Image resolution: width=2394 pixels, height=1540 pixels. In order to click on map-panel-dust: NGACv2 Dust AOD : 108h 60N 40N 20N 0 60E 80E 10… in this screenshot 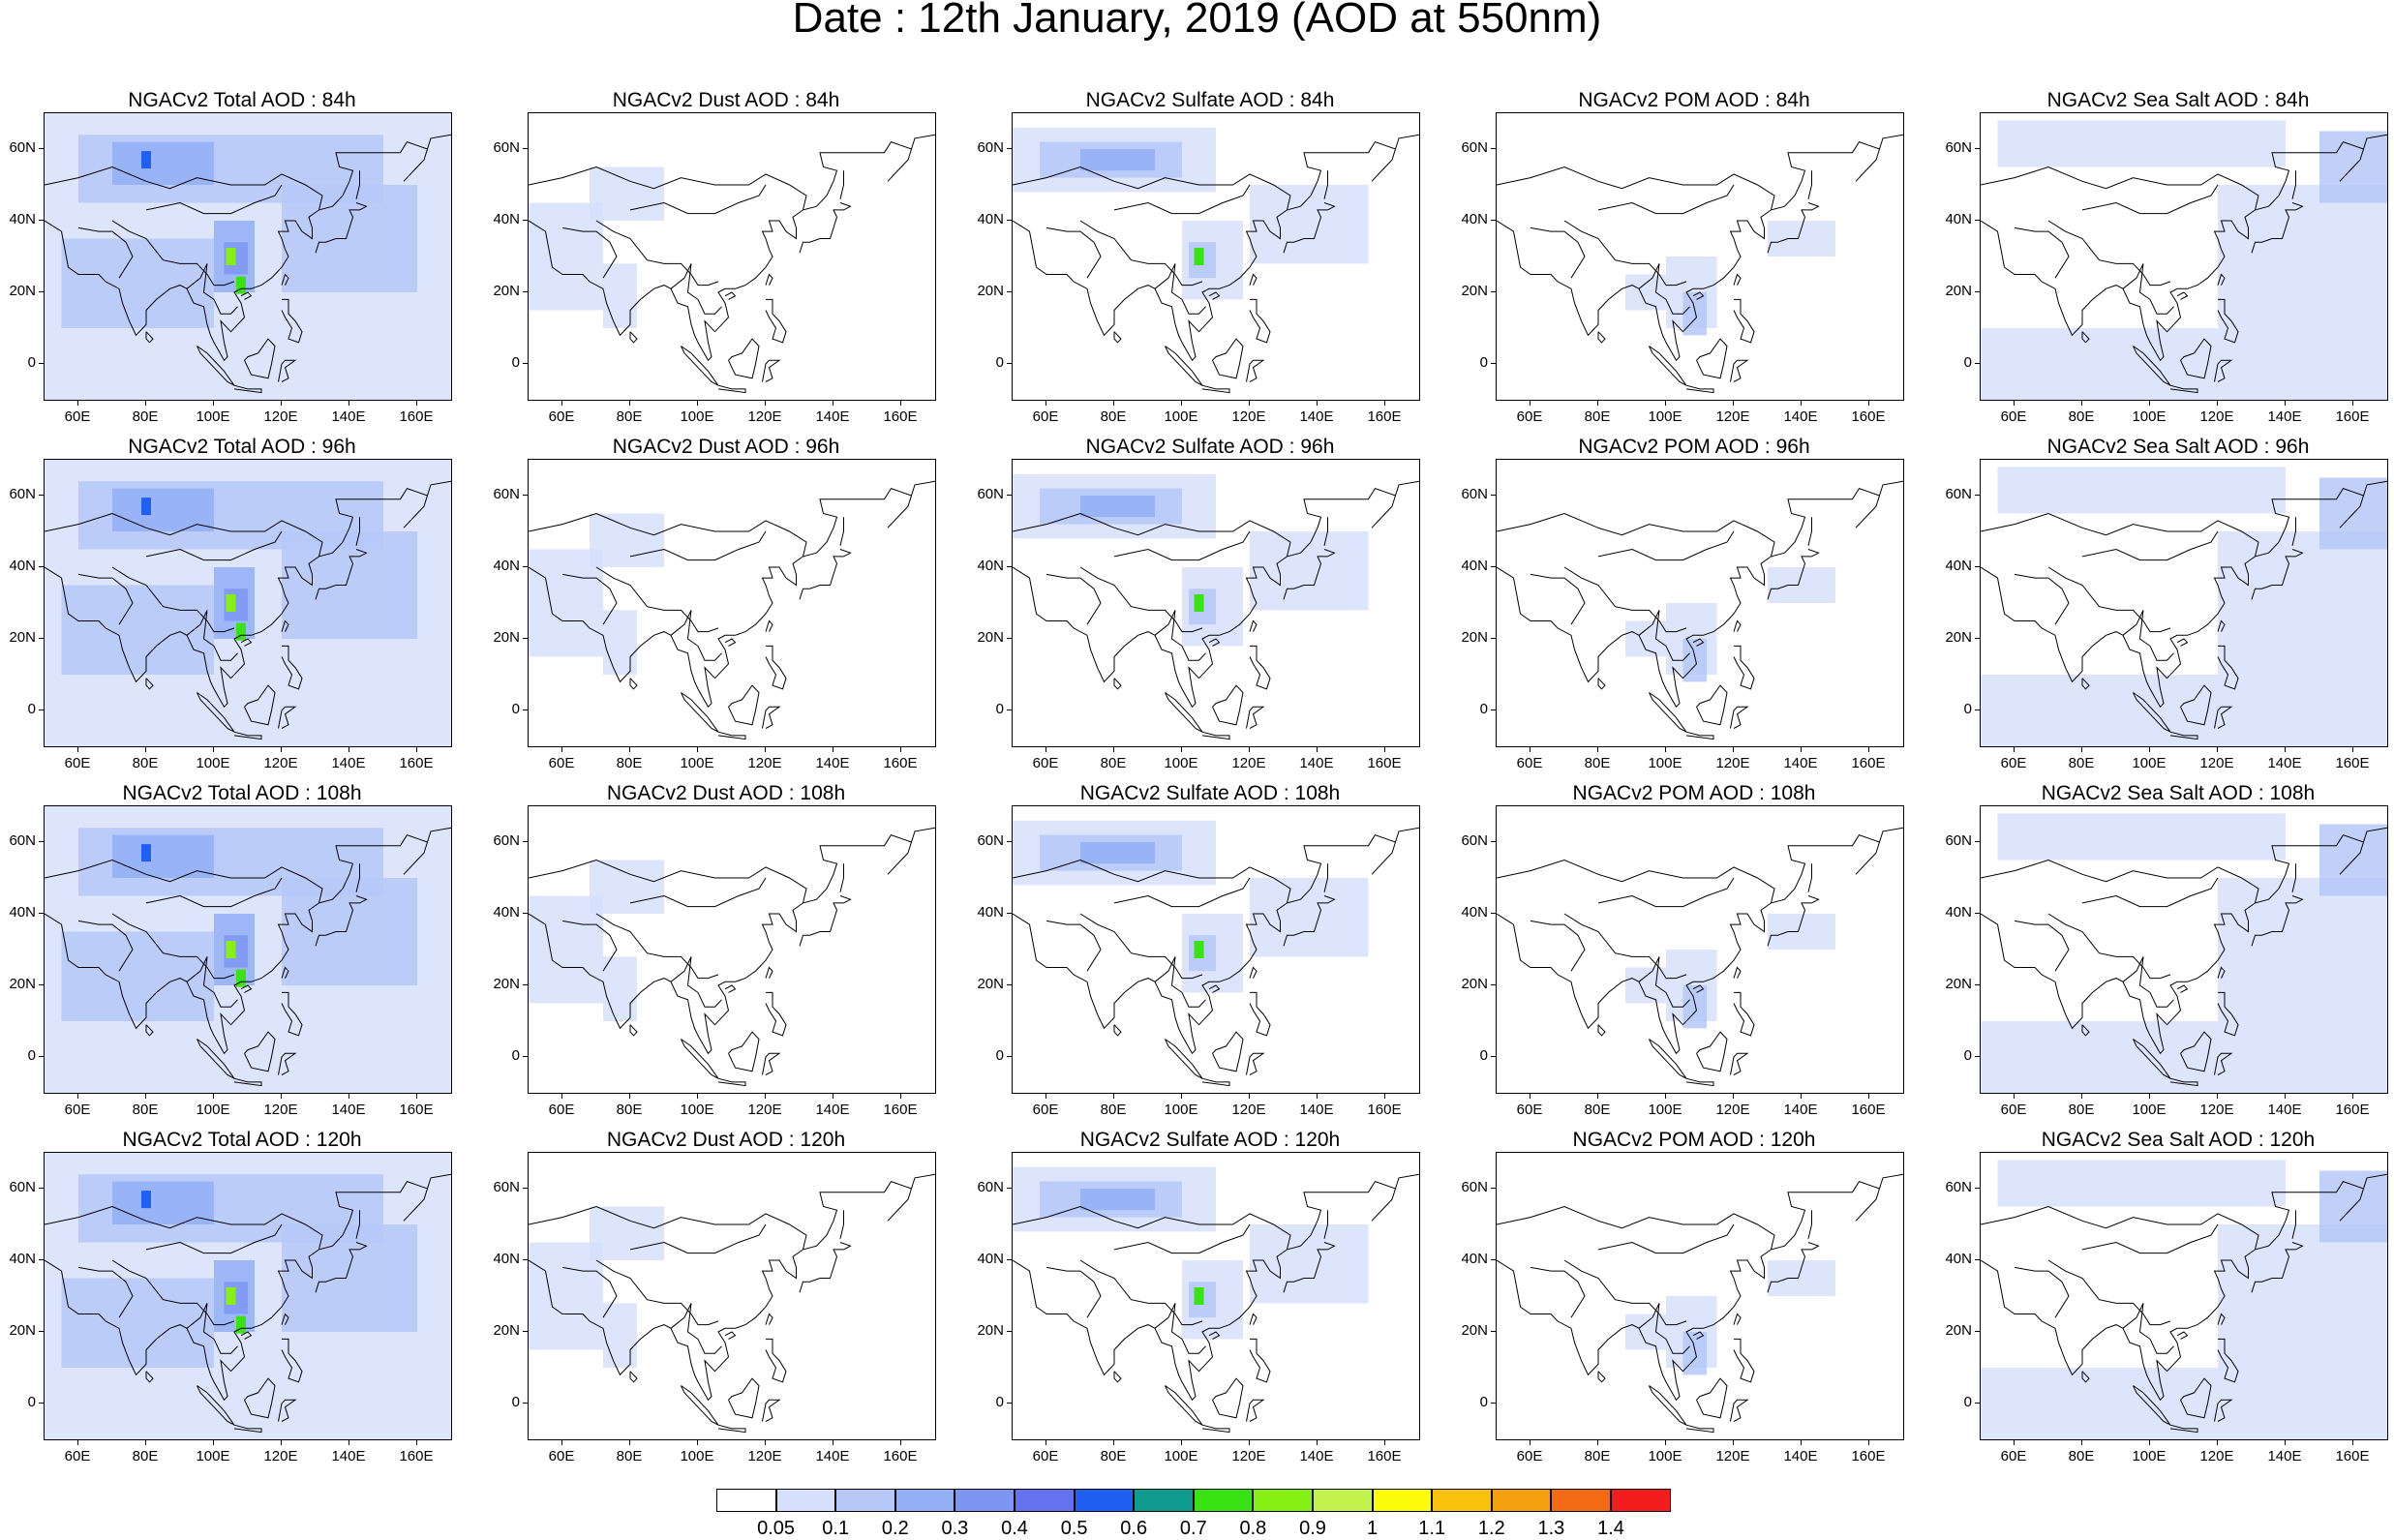, I will do `click(726, 954)`.